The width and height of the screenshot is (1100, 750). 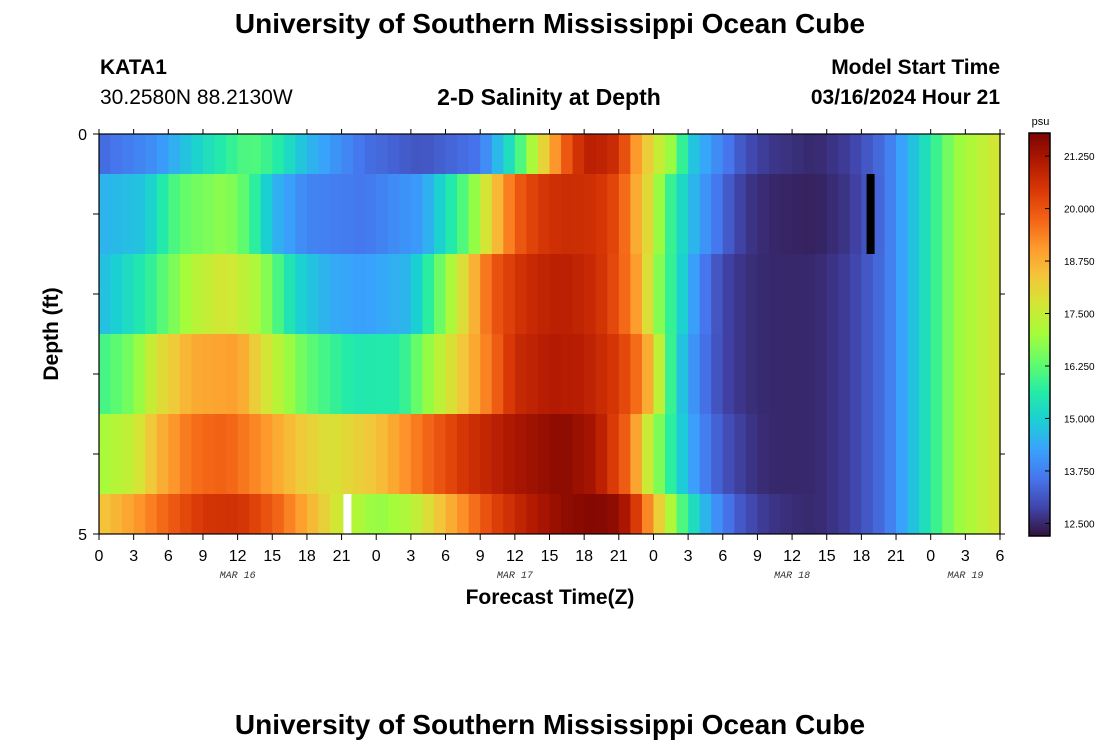 What do you see at coordinates (82, 535) in the screenshot?
I see `y-tick-label: 5` at bounding box center [82, 535].